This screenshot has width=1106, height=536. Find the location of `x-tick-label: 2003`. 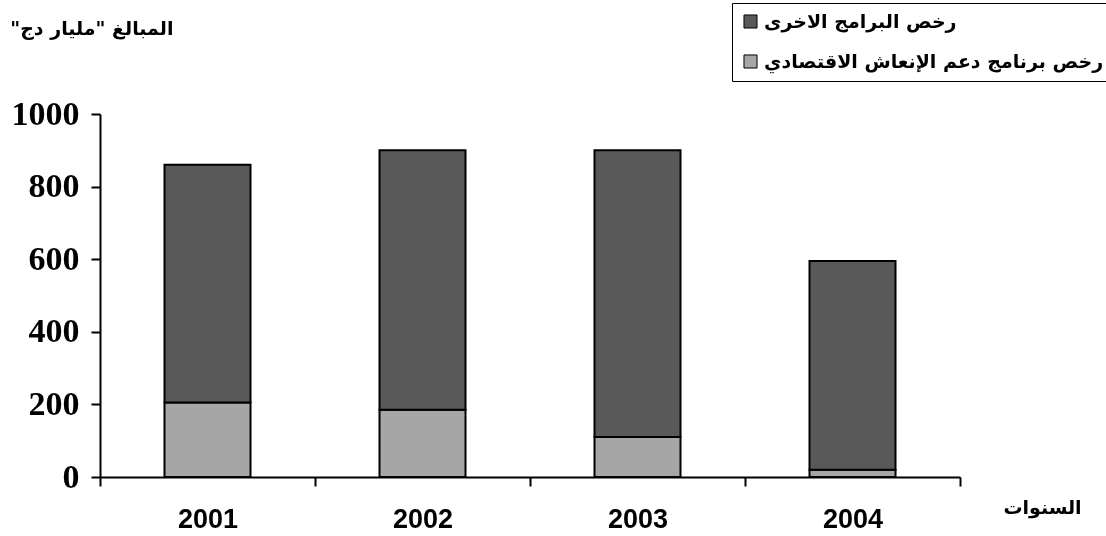

x-tick-label: 2003 is located at coordinates (638, 518).